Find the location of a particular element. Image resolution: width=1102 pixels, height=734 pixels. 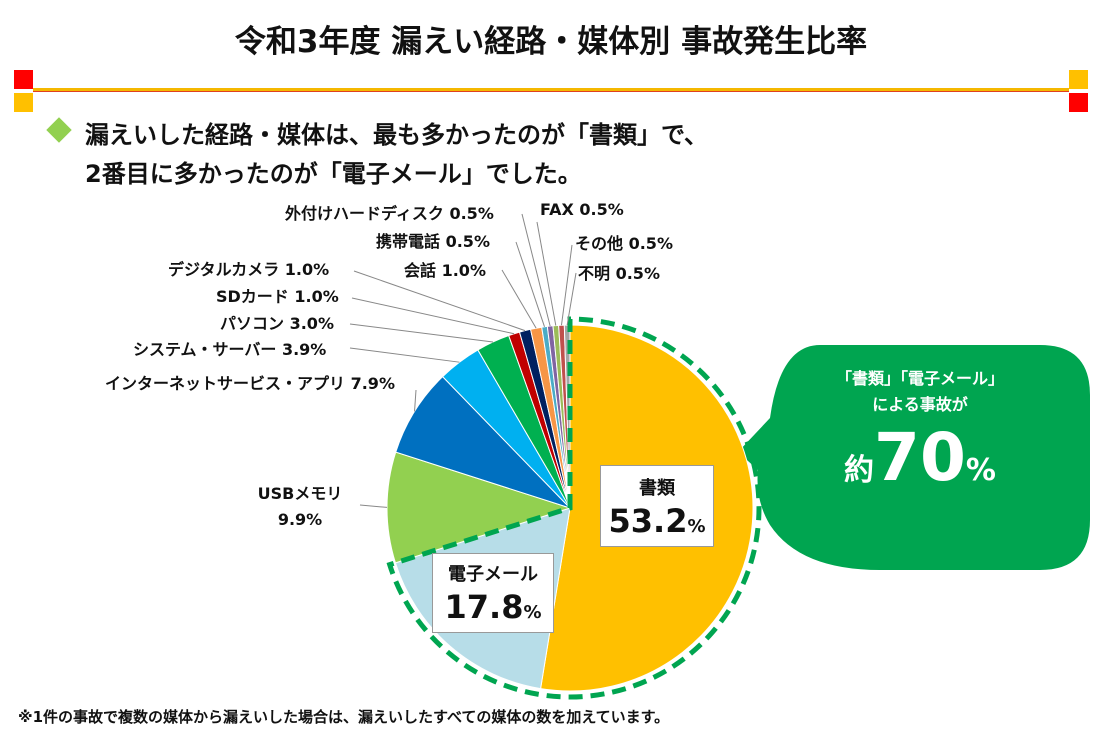

callout-shape is located at coordinates (914, 457).